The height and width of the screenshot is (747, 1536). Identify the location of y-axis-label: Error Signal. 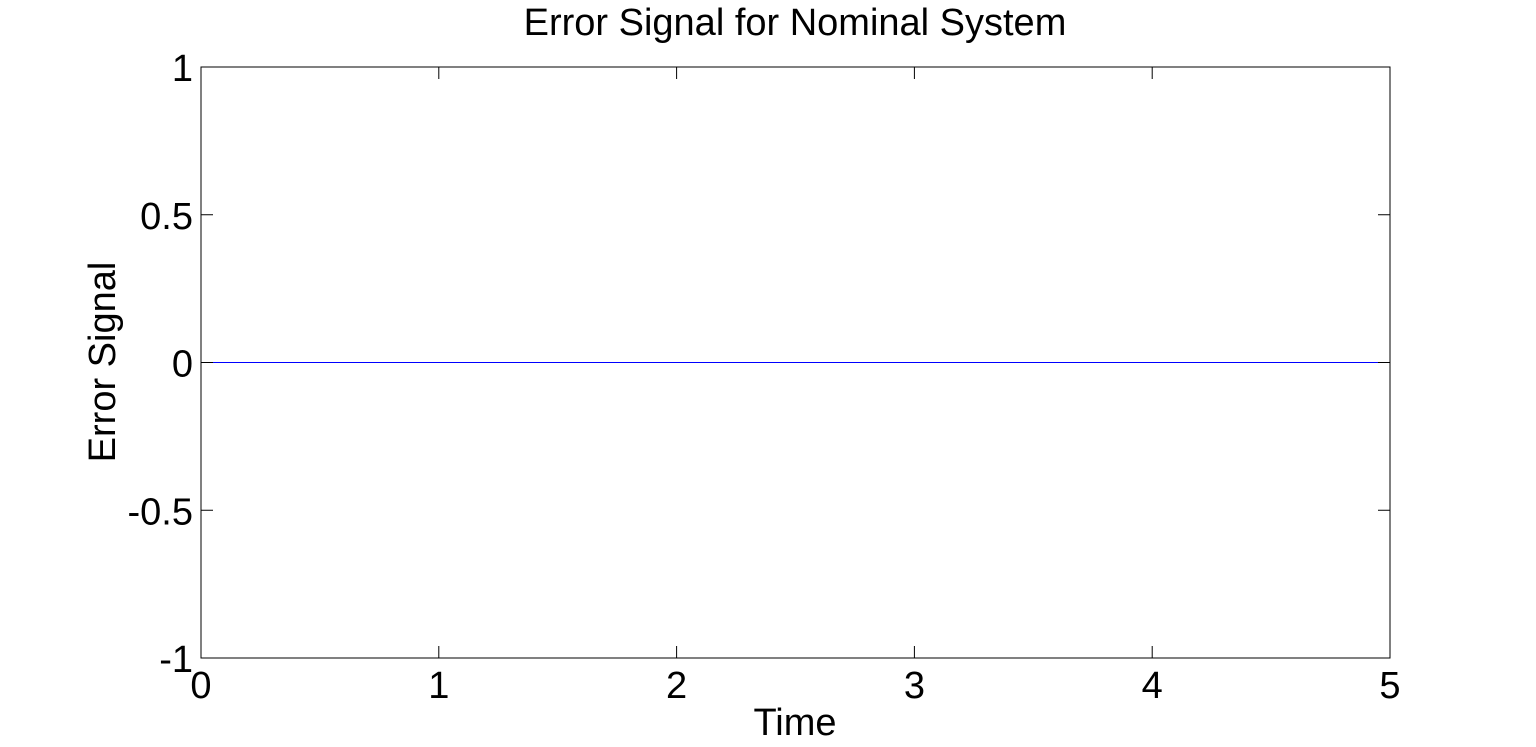
(103, 362).